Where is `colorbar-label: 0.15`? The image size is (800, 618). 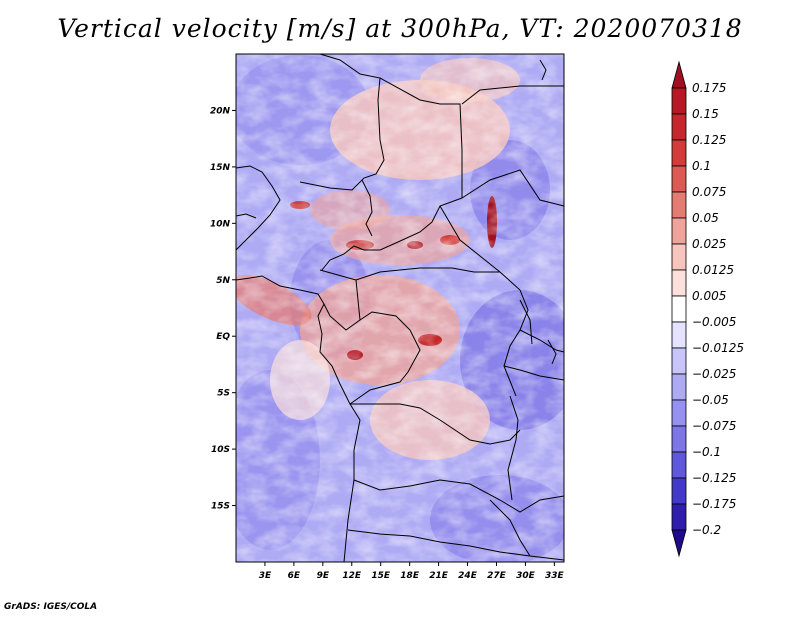 colorbar-label: 0.15 is located at coordinates (705, 114).